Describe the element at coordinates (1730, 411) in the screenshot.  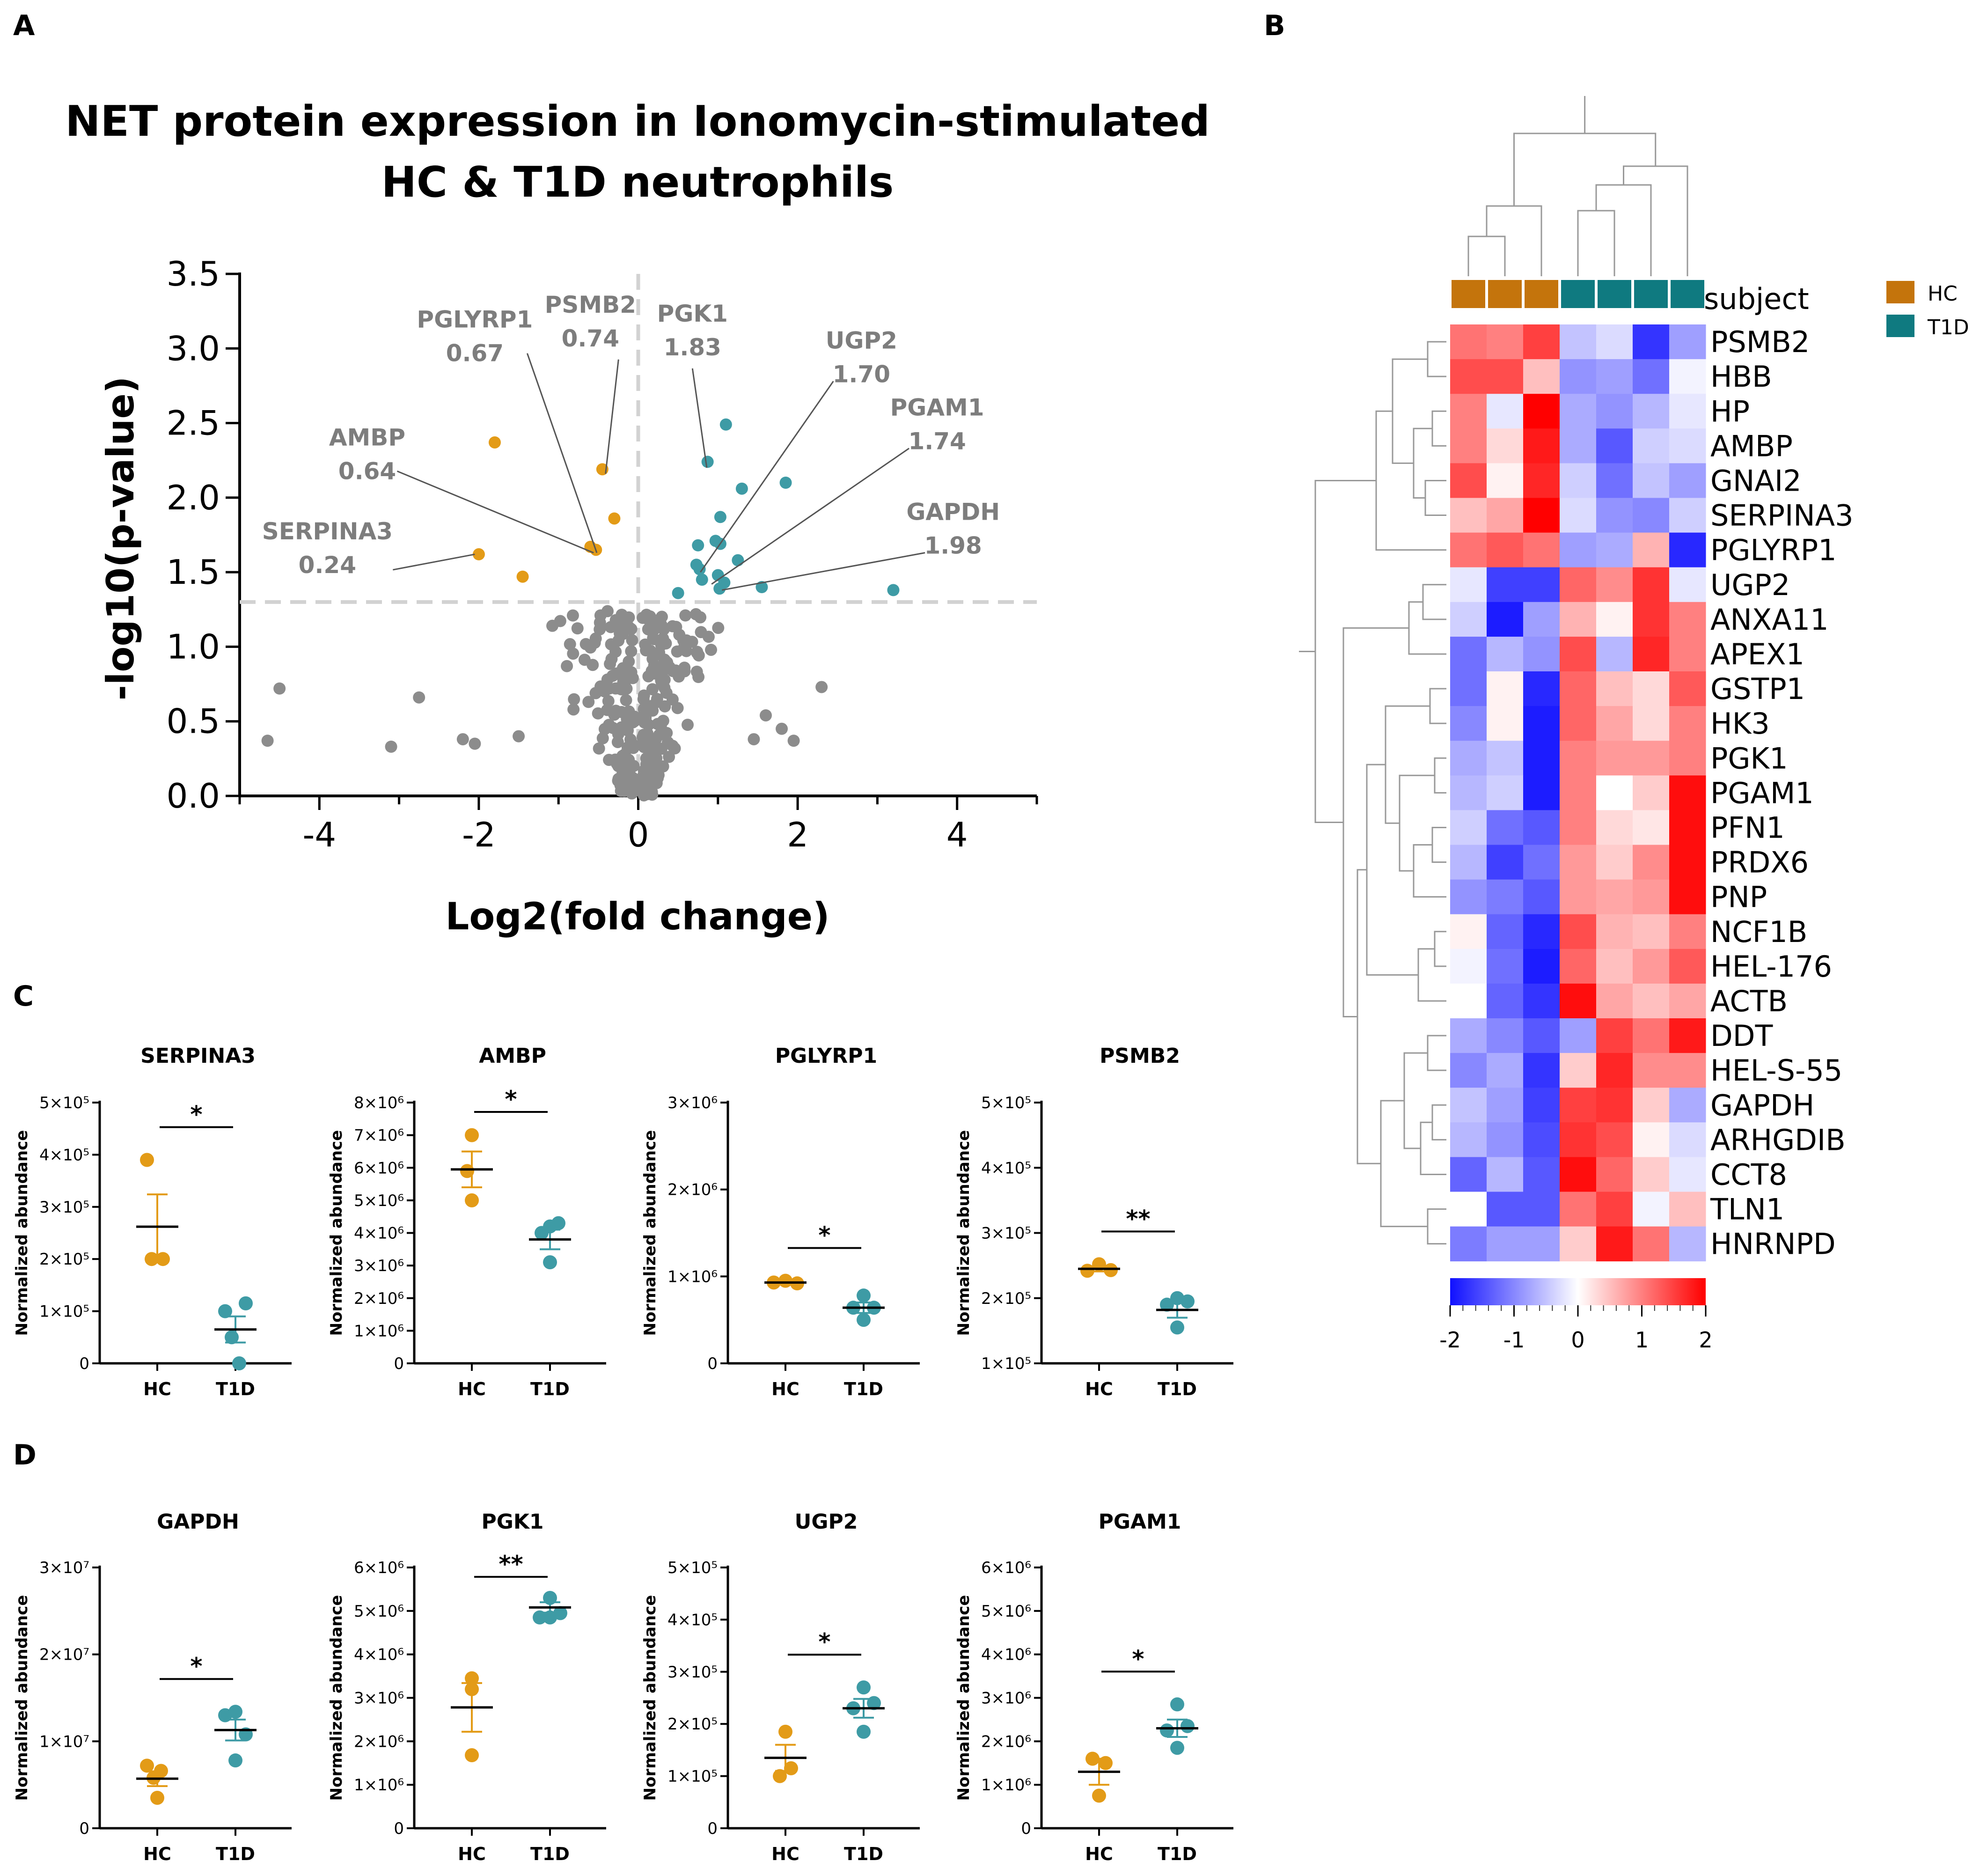
I see `heatmap-row-label: HP` at that location.